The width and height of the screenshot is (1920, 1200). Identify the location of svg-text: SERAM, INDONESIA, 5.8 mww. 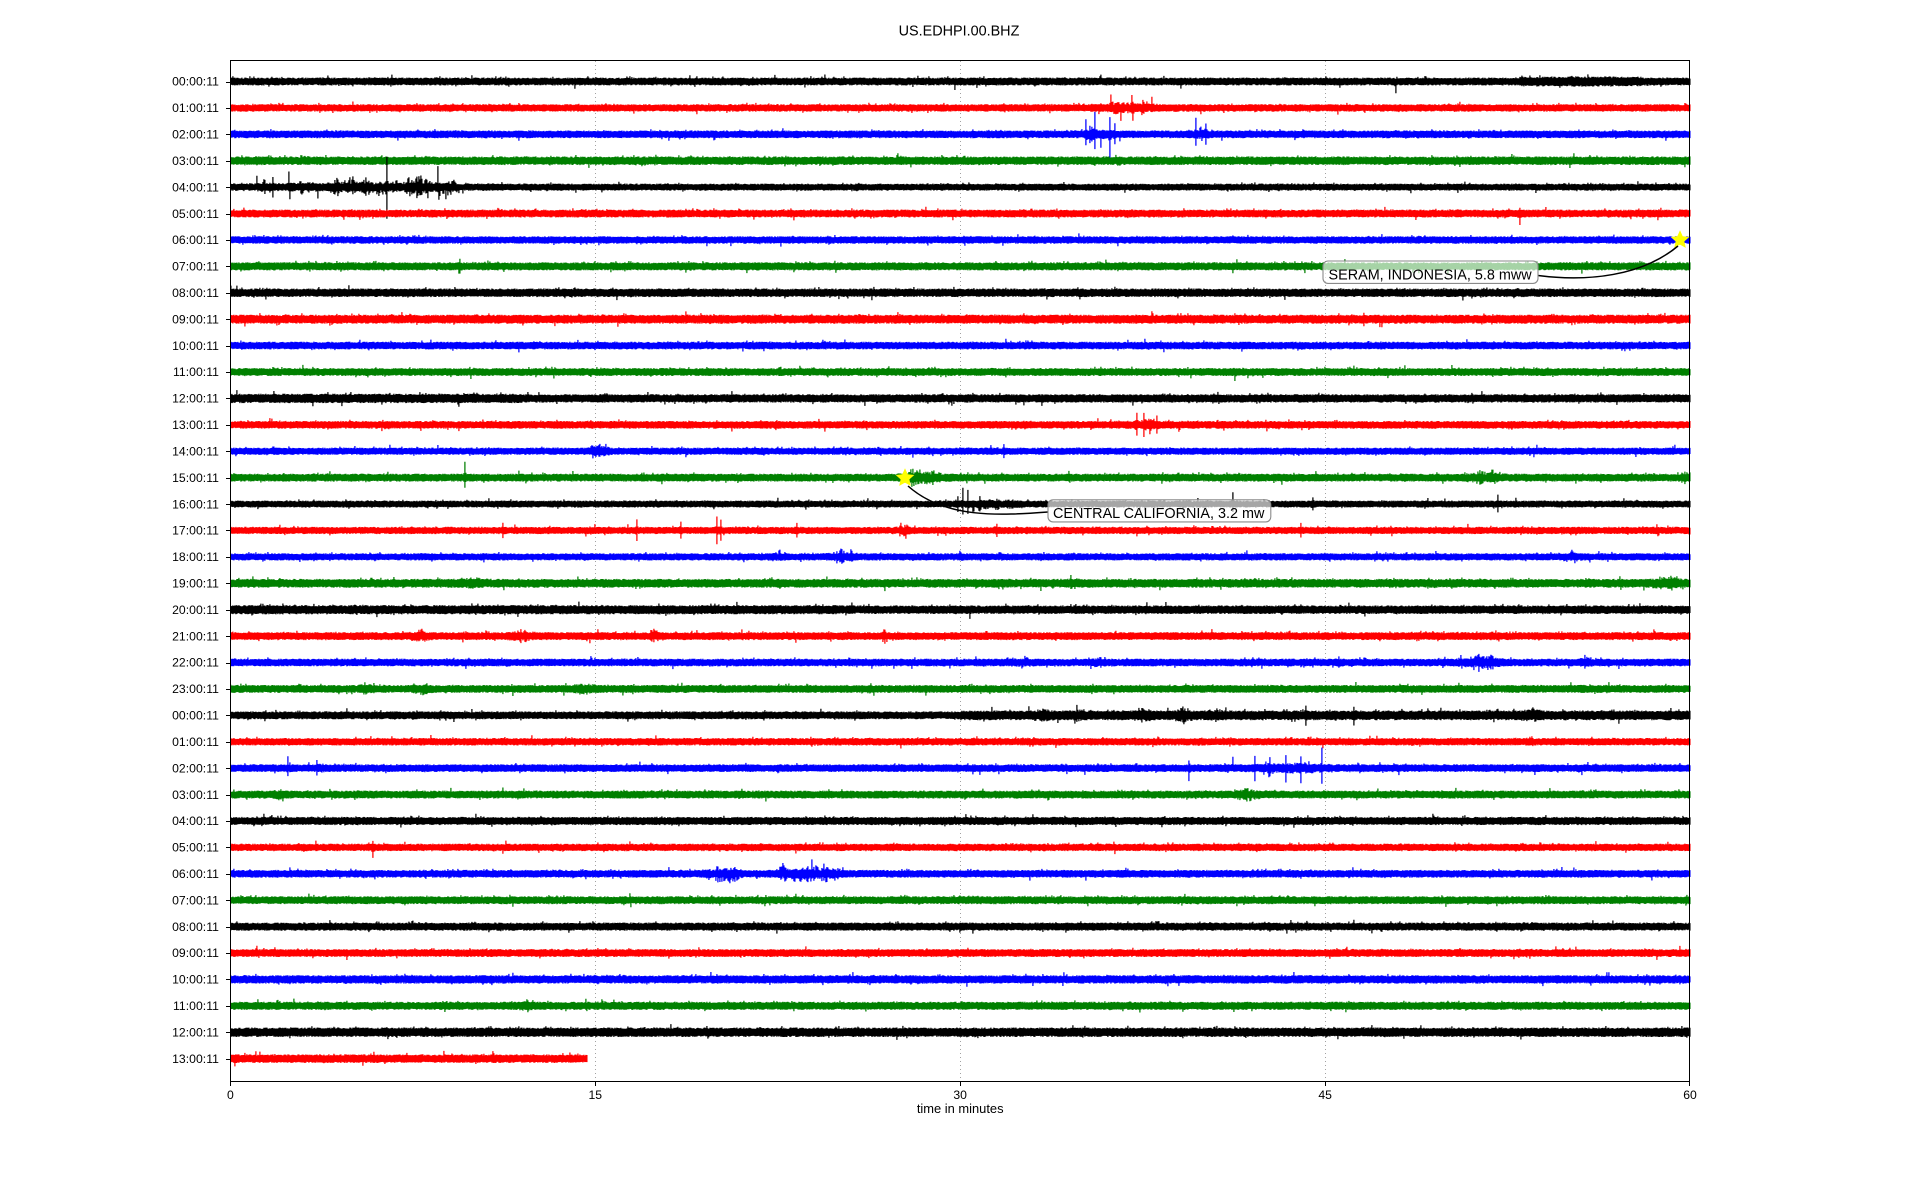
(1431, 276).